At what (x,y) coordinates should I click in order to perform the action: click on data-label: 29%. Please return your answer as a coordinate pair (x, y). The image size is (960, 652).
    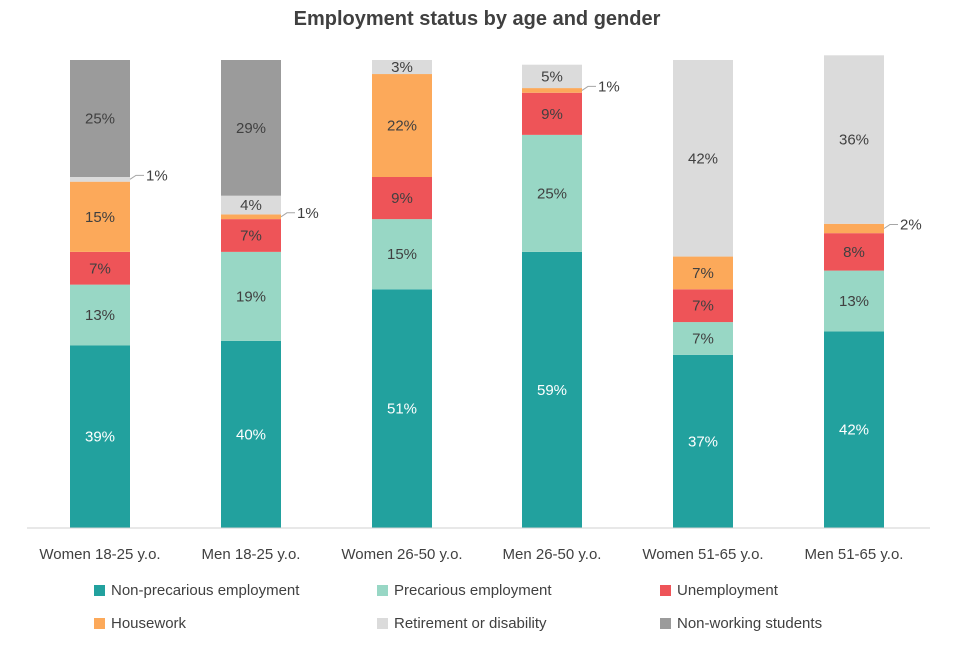
    Looking at the image, I should click on (251, 128).